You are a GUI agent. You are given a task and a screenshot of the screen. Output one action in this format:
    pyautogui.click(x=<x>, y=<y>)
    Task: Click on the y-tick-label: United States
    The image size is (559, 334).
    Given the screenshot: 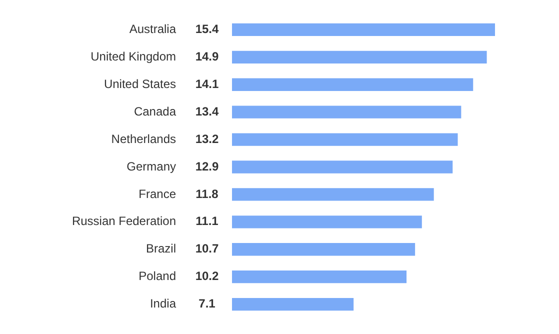 What is the action you would take?
    pyautogui.click(x=140, y=83)
    